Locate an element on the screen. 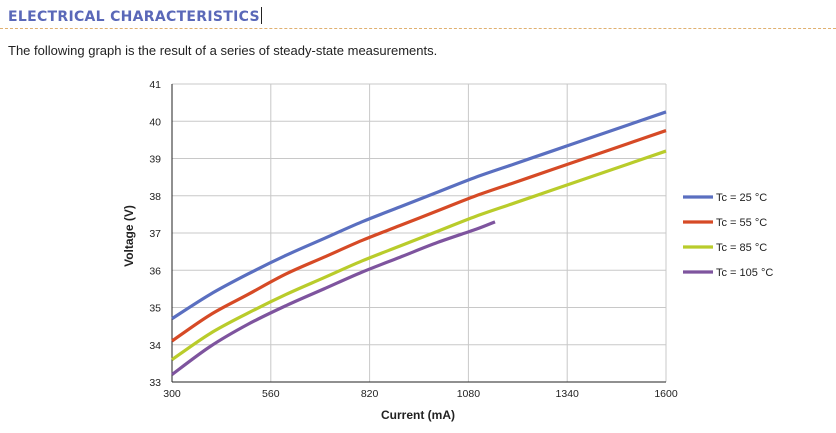 The height and width of the screenshot is (433, 836). y-axis-title: Voltage (V) is located at coordinates (129, 236).